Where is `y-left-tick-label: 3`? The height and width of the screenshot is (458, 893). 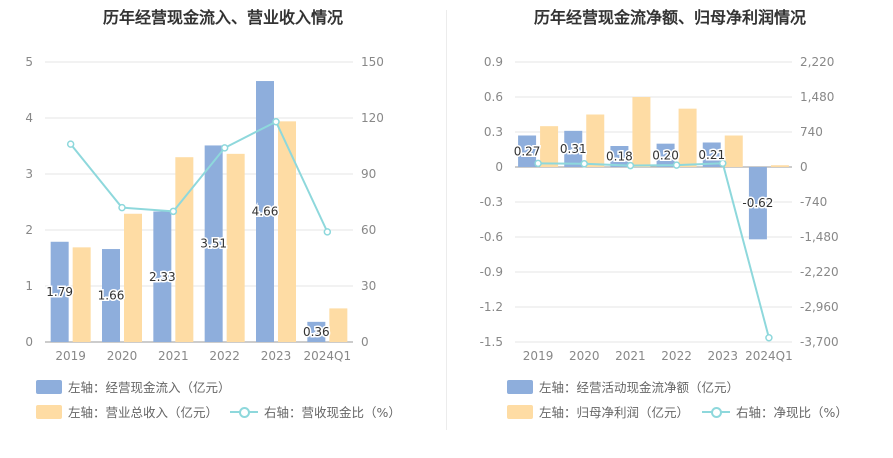 y-left-tick-label: 3 is located at coordinates (29, 174).